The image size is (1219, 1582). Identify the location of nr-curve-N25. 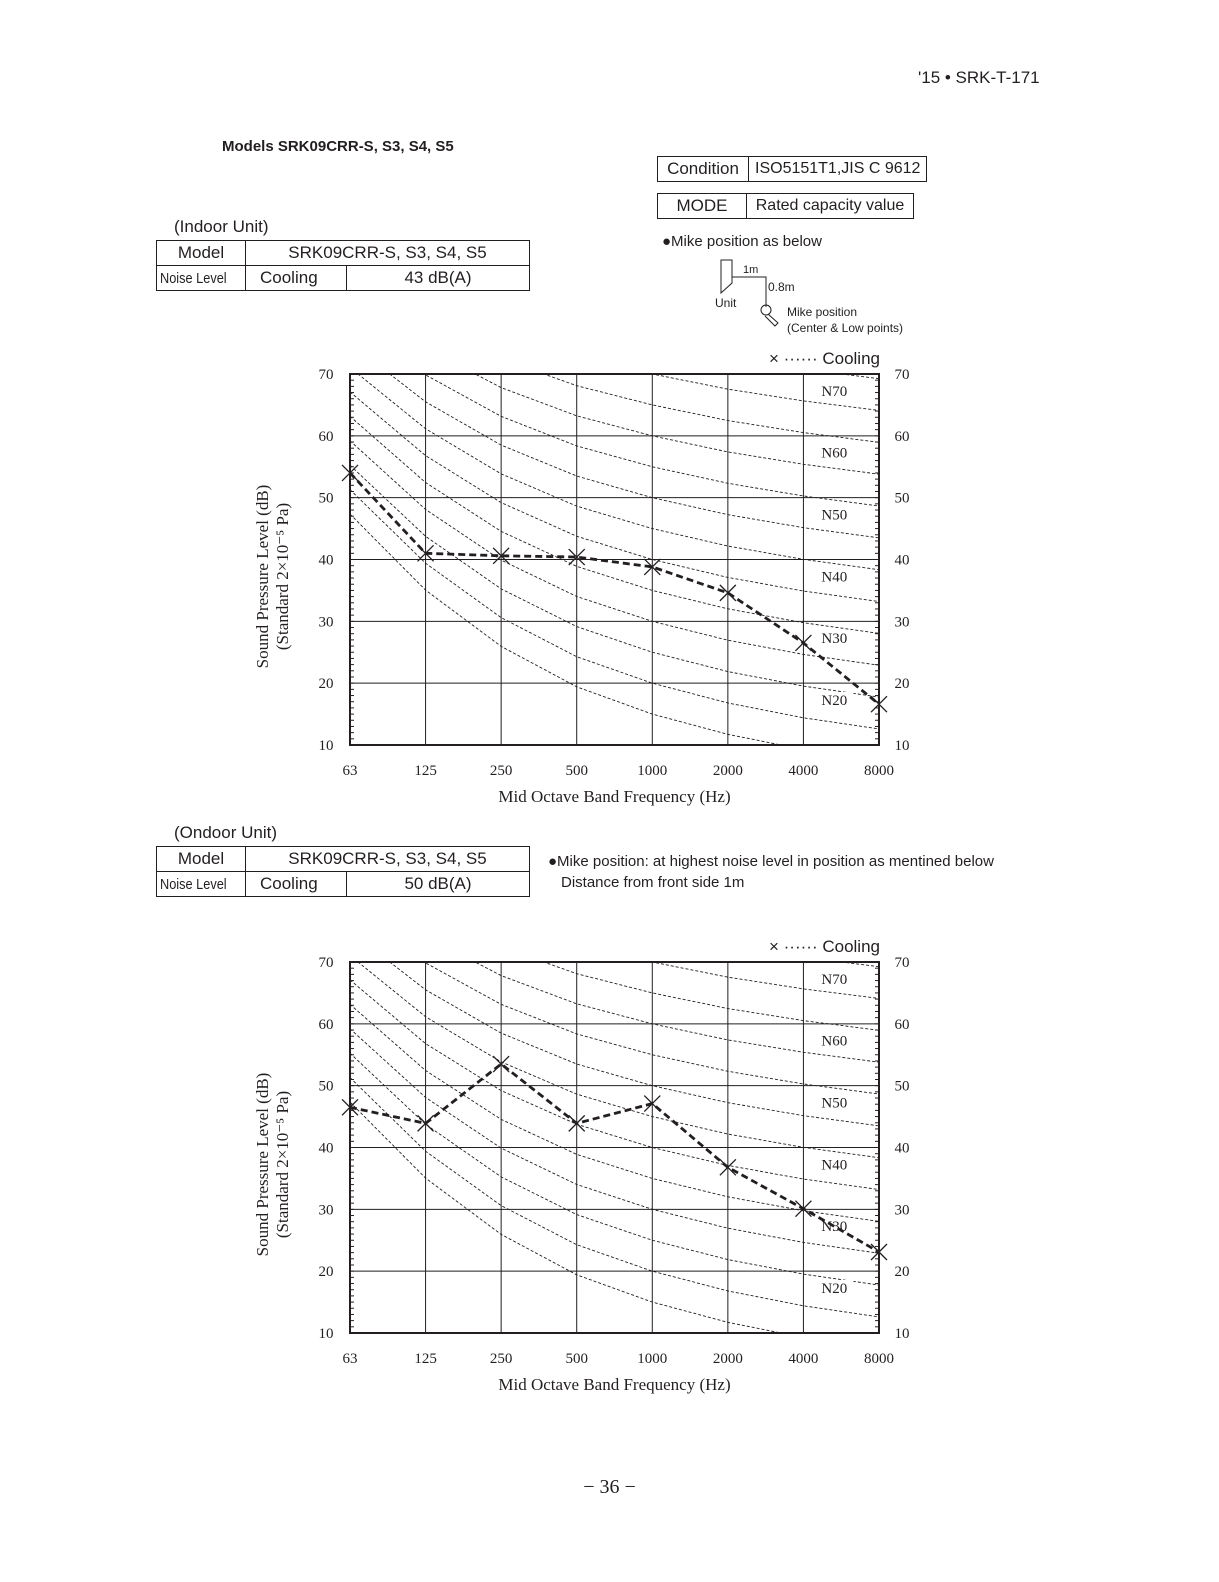
(614, 581).